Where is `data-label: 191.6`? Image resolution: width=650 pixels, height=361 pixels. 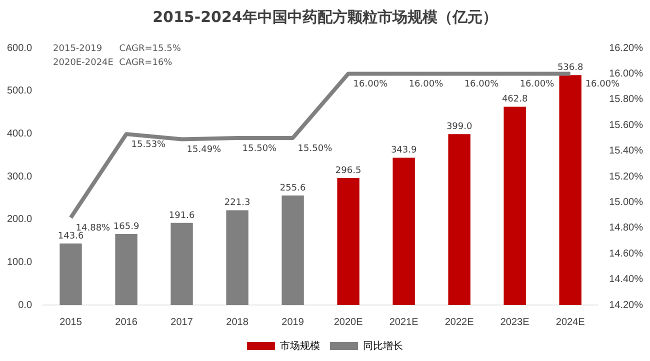
data-label: 191.6 is located at coordinates (181, 215).